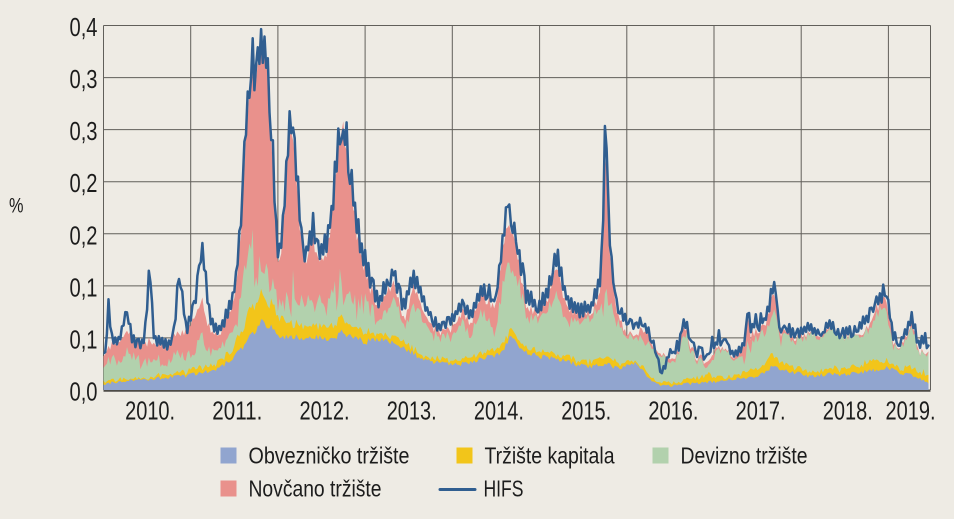  I want to click on svg-text: 2012., so click(325, 410).